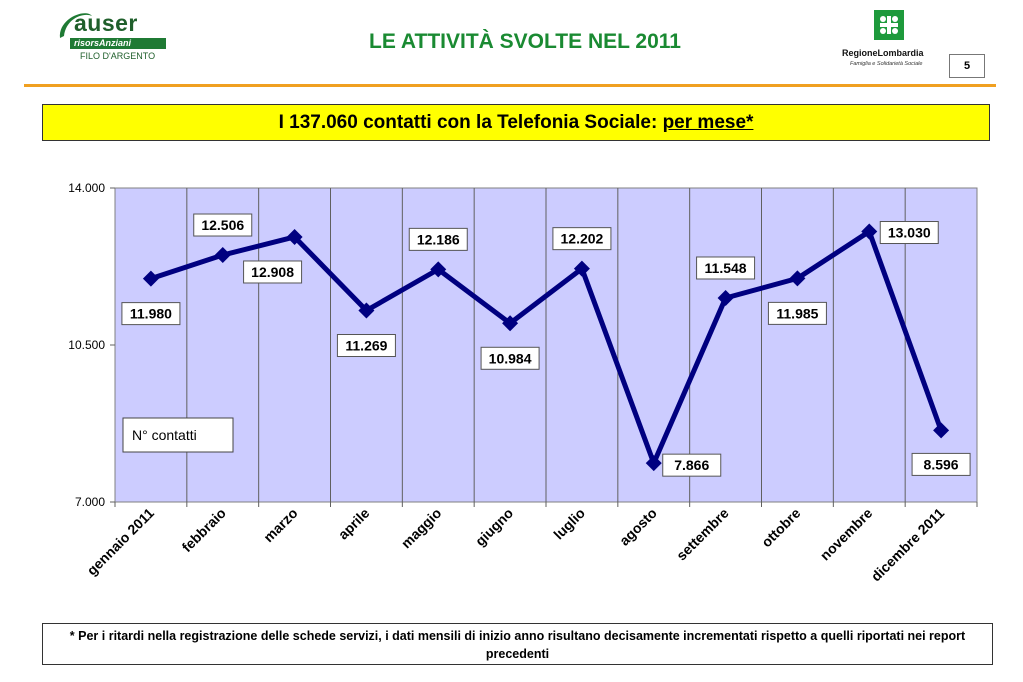  What do you see at coordinates (115, 37) in the screenshot?
I see `auser-logo: auser risorsAnziani FILO D'ARGENTO` at bounding box center [115, 37].